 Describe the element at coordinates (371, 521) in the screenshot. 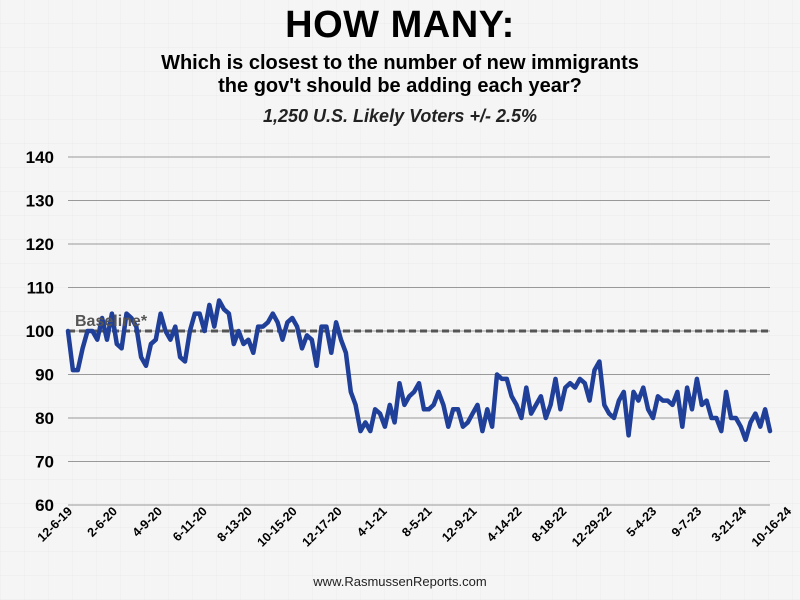

I see `x-tick-label: 4-1-21` at that location.